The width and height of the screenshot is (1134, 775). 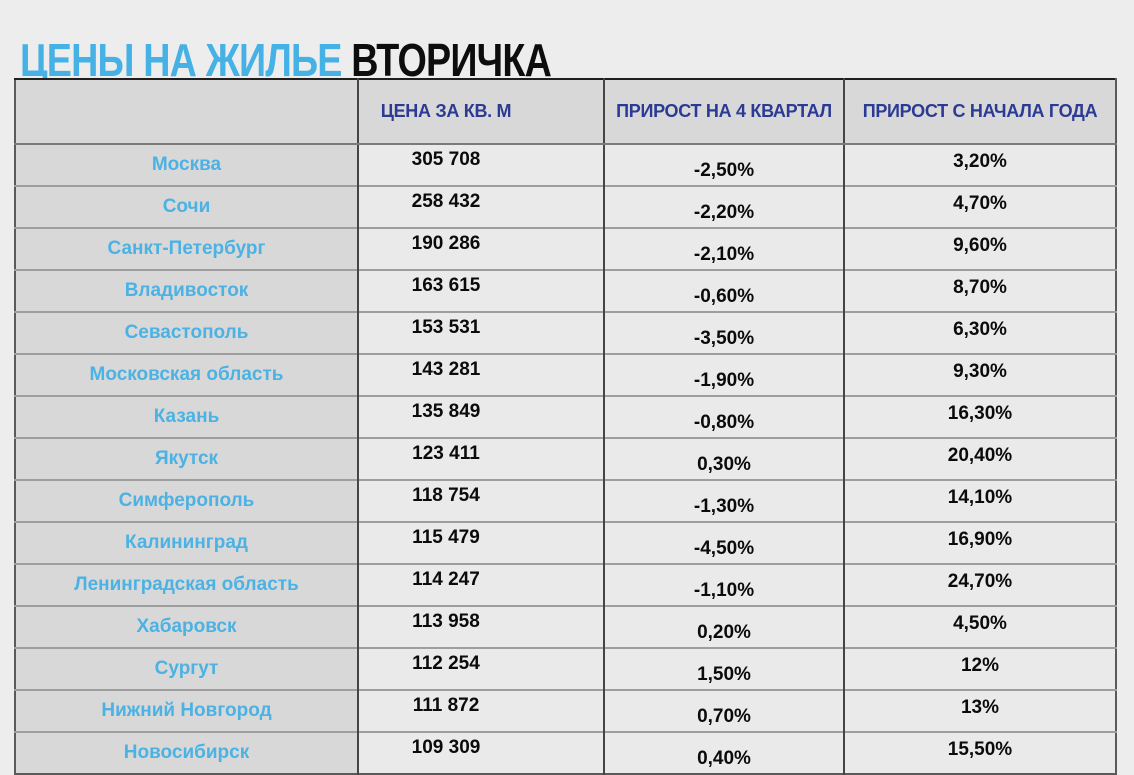 What do you see at coordinates (186, 290) in the screenshot?
I see `region-cell: Владивосток` at bounding box center [186, 290].